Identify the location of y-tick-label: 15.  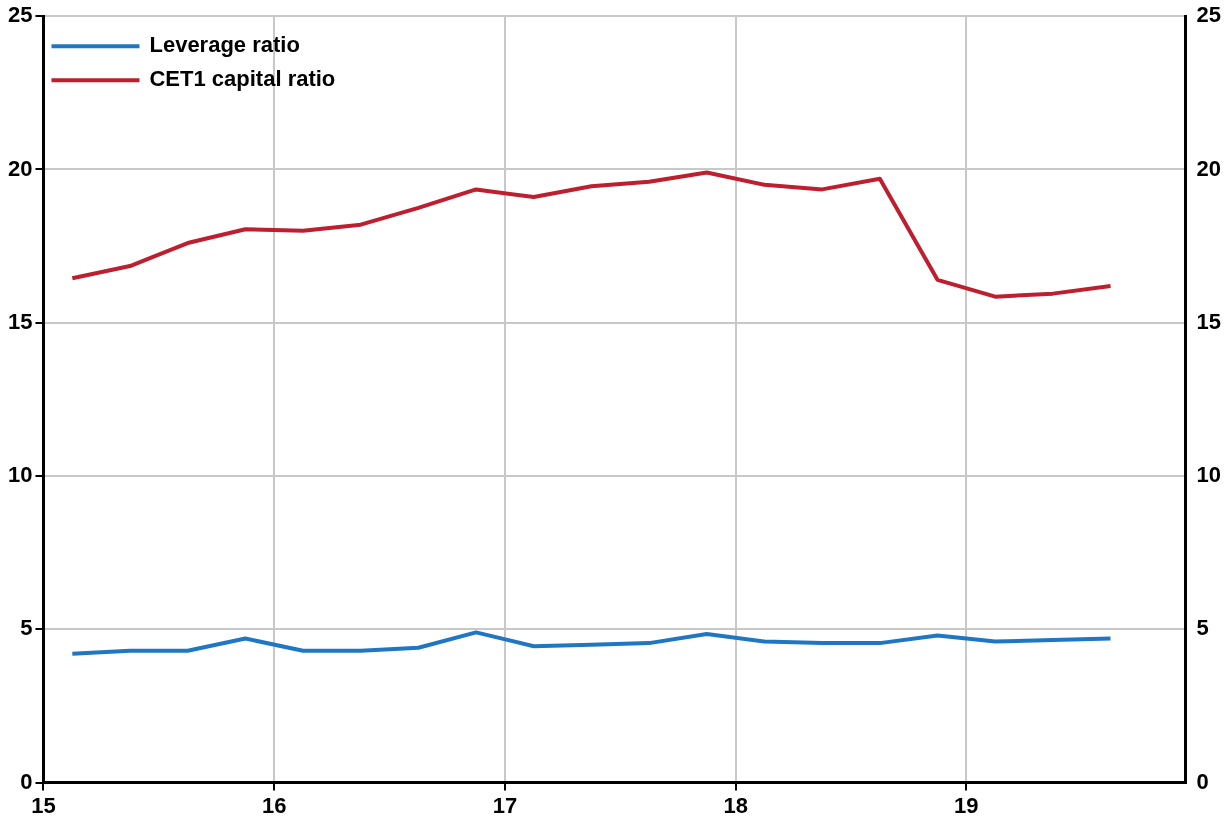
(20, 321).